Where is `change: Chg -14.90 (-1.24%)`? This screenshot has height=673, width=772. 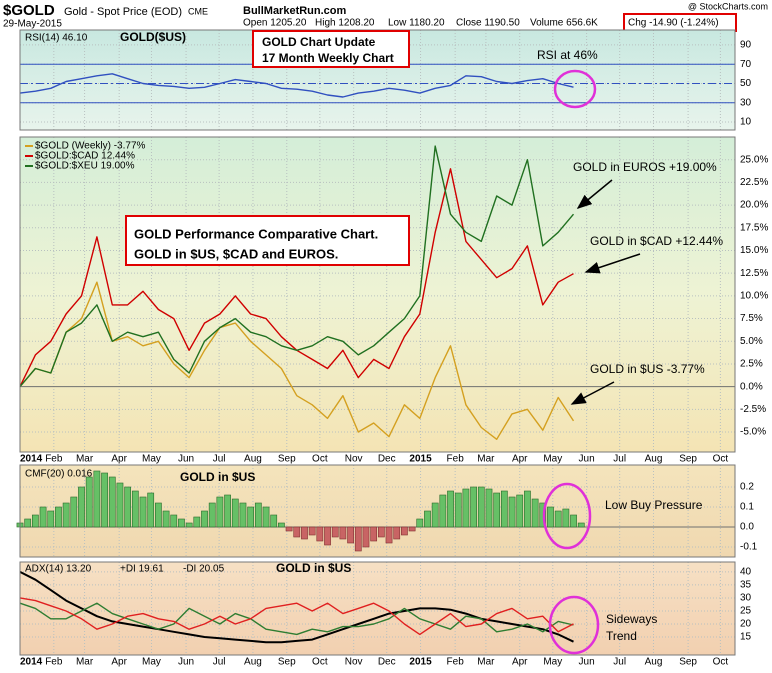 change: Chg -14.90 (-1.24%) is located at coordinates (673, 23).